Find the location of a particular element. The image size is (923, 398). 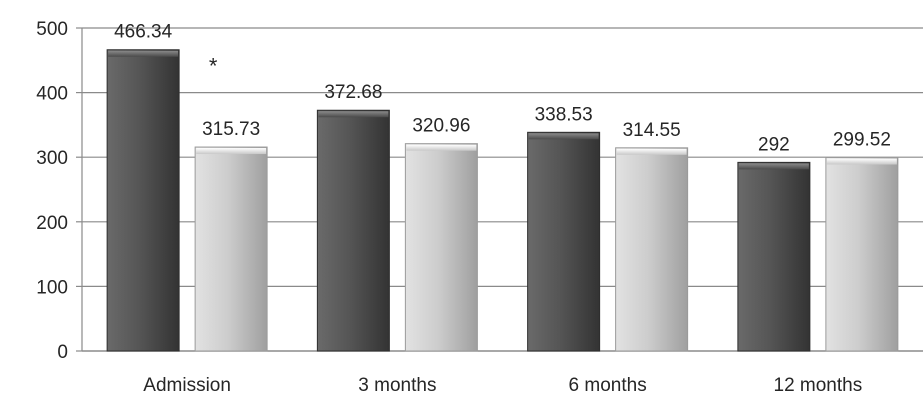

data-label: 320.96 is located at coordinates (441, 126).